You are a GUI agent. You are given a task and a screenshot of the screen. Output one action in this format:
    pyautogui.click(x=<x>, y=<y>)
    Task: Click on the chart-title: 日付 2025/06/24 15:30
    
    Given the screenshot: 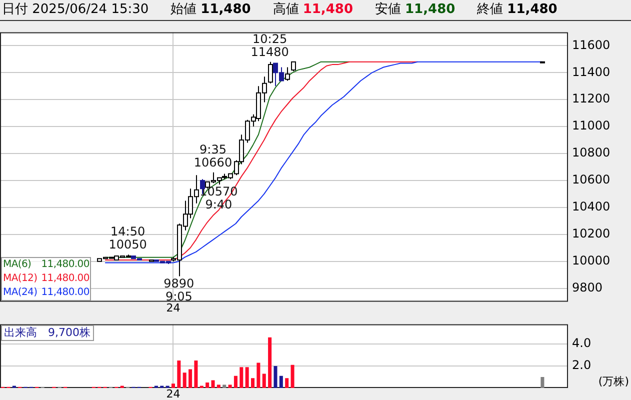 What is the action you would take?
    pyautogui.click(x=75, y=9)
    